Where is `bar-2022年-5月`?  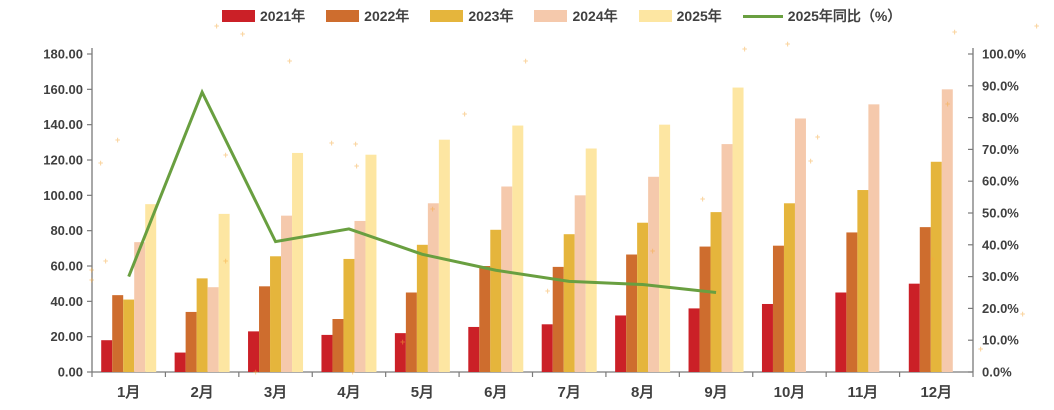 bar-2022年-5月 is located at coordinates (411, 332).